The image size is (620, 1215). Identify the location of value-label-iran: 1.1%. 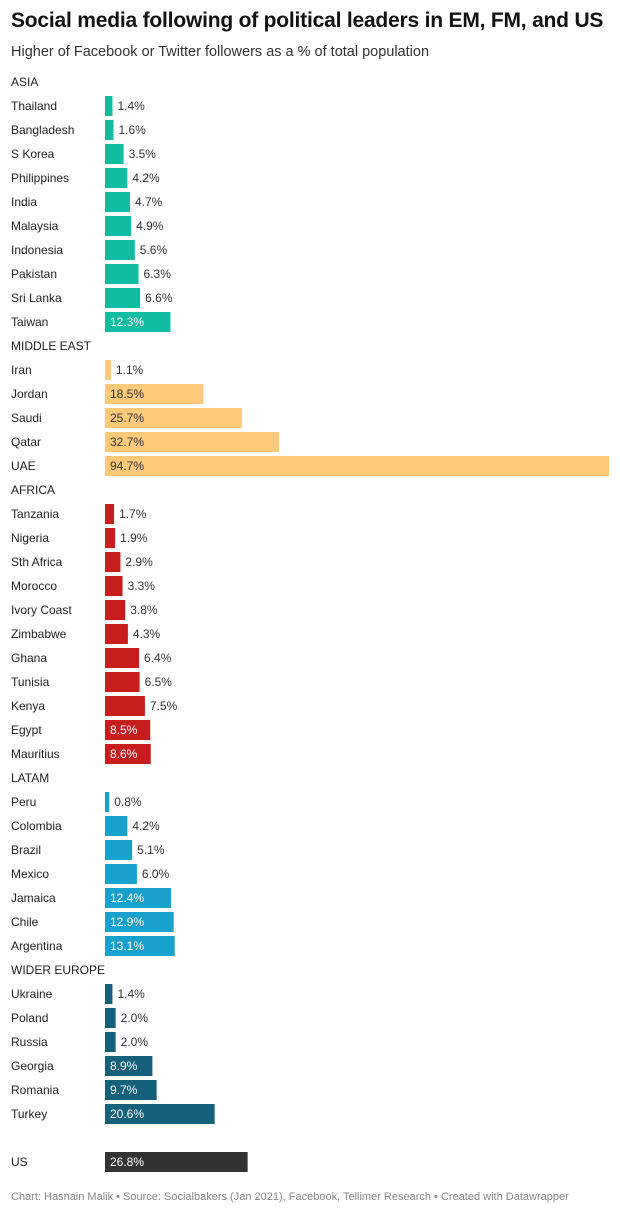
(130, 370).